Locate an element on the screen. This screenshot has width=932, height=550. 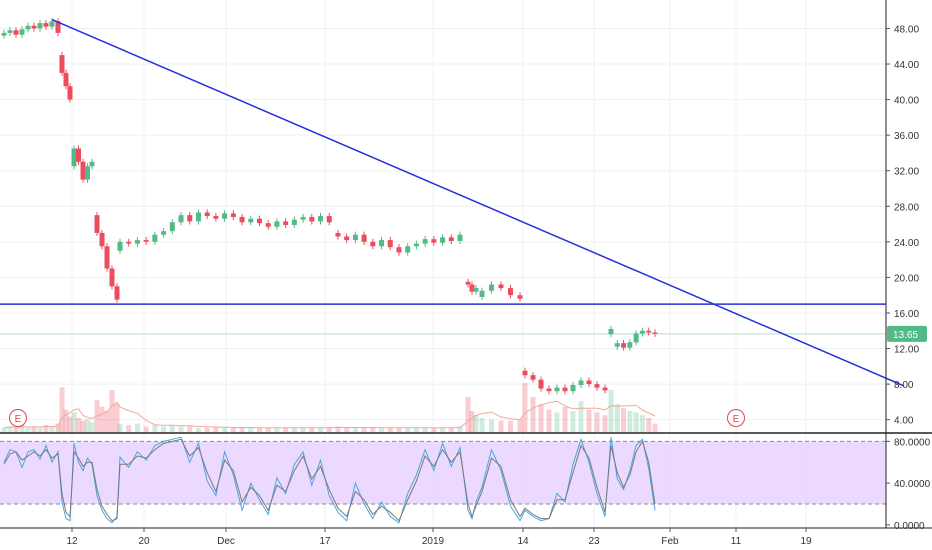
time-axis: 12 20 Dec 17 2019 14 23 Feb 11 19 is located at coordinates (439, 537).